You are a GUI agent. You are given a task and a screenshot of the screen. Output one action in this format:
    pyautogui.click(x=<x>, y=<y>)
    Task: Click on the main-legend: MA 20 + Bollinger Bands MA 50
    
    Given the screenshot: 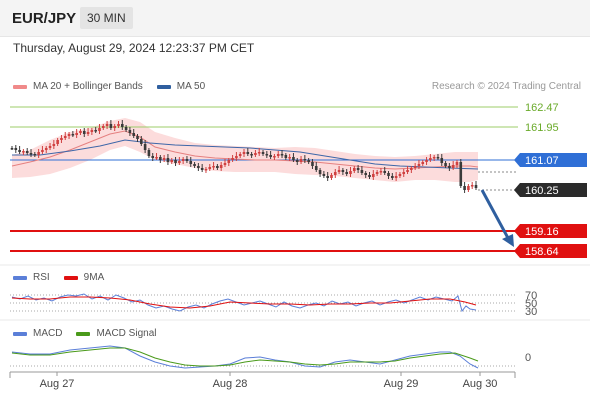 What is the action you would take?
    pyautogui.click(x=109, y=86)
    